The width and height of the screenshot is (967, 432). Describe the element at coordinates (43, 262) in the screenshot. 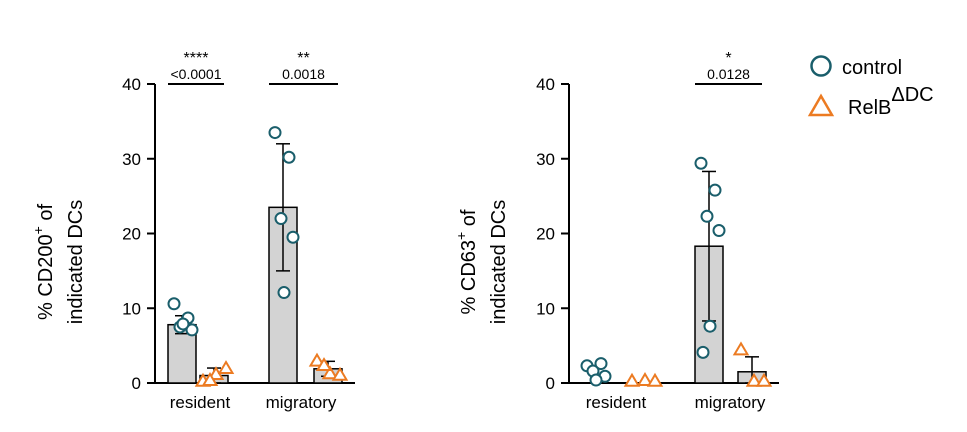

I see `y-axis-label-line1: % CD200+ of` at that location.